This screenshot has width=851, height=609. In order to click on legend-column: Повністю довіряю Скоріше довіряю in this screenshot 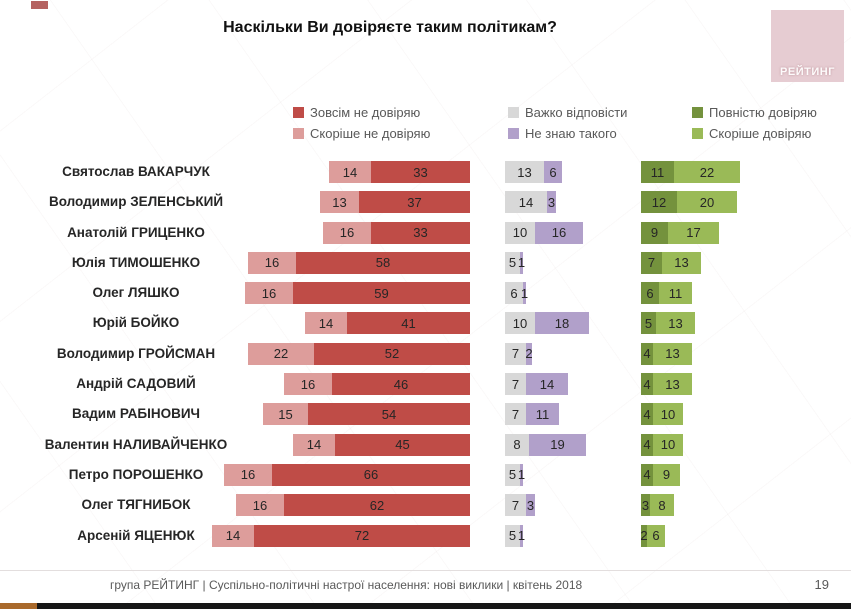, I will do `click(754, 123)`.